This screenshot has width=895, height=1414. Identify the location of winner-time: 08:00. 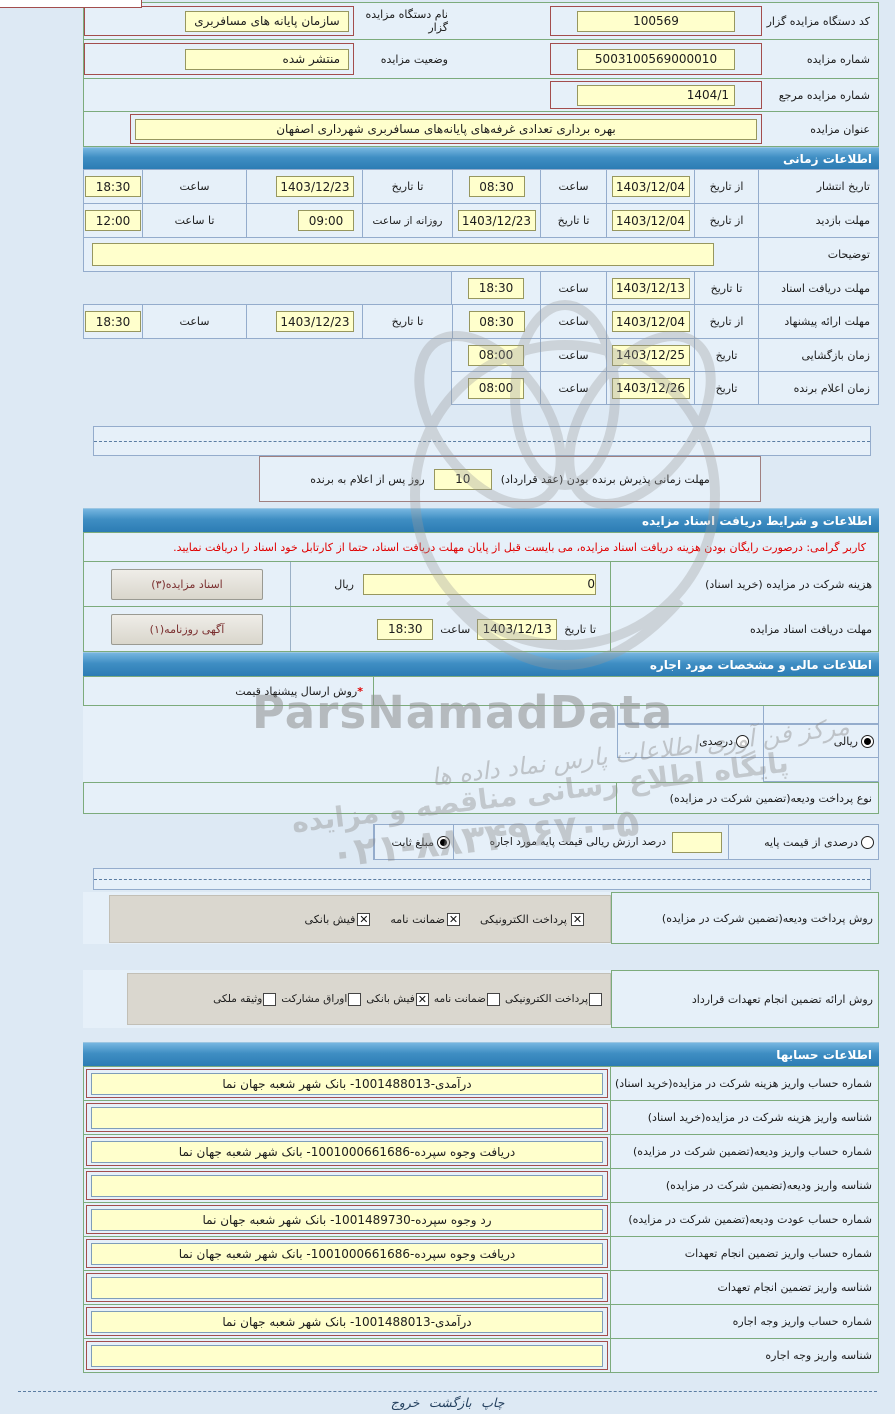
(496, 388).